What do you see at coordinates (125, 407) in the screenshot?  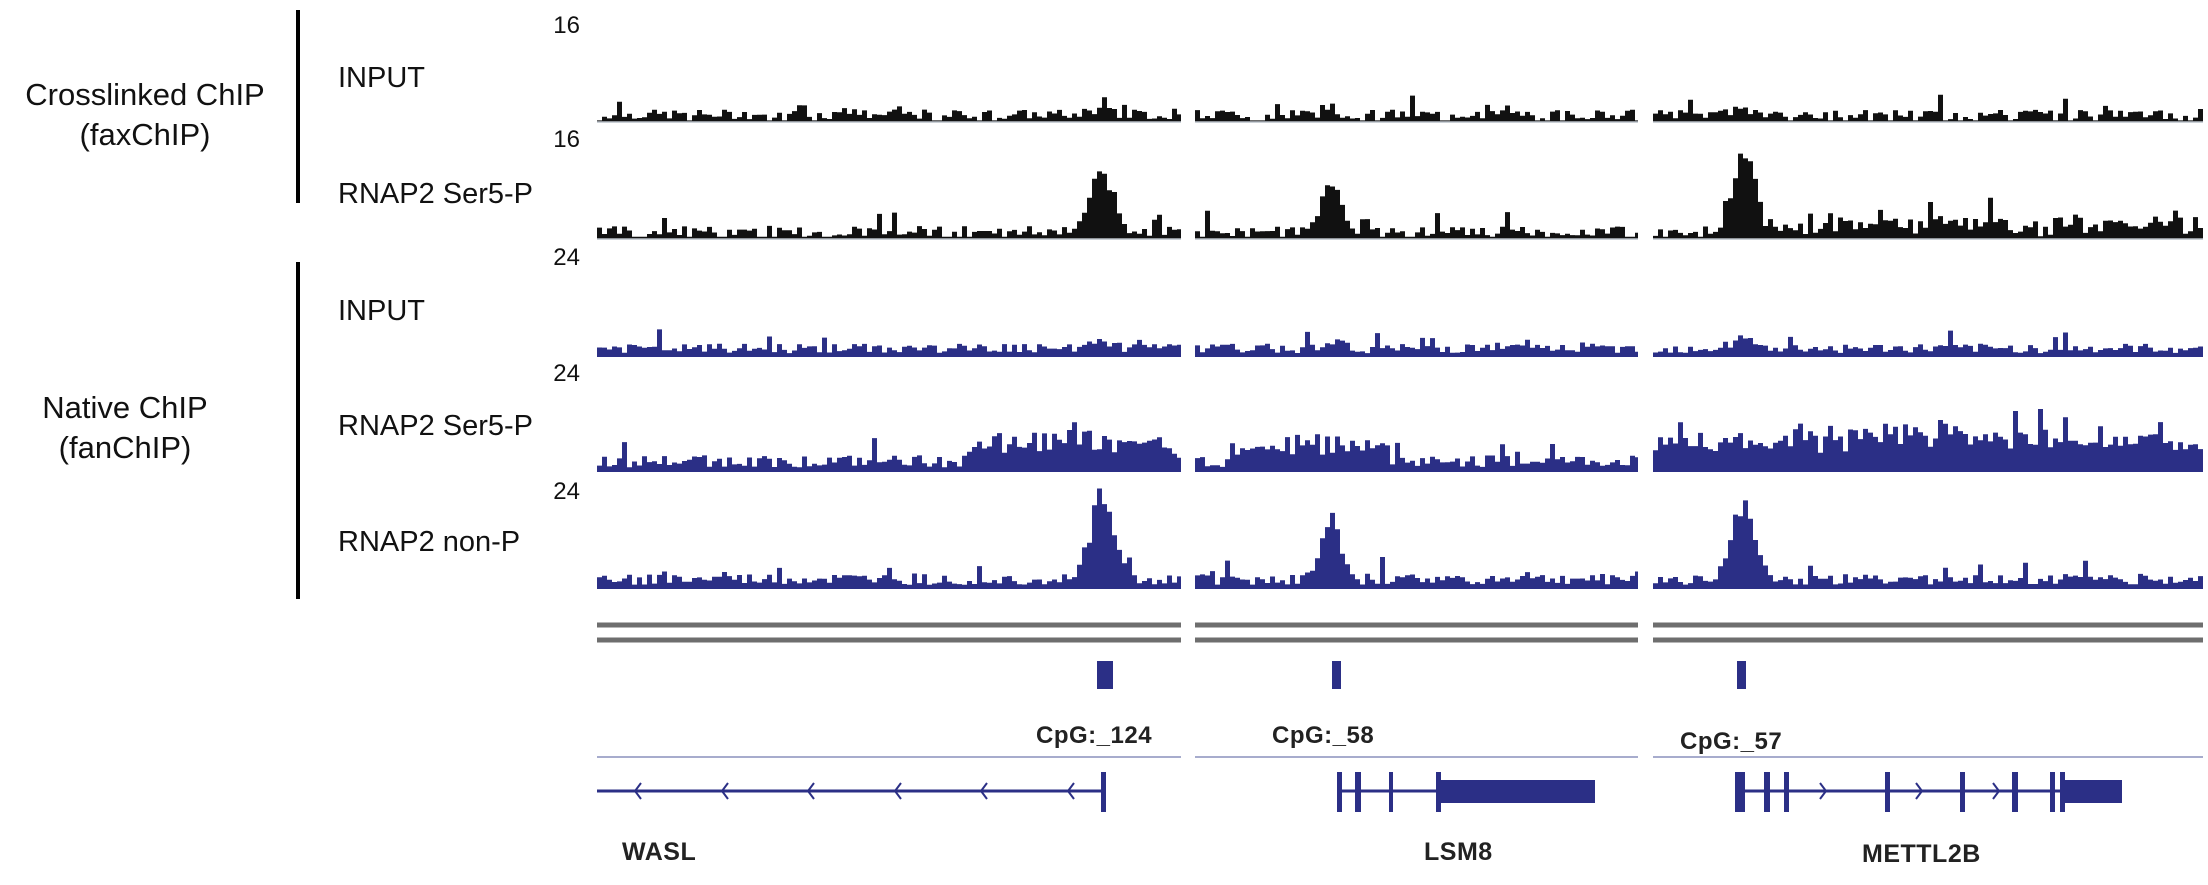 I see `group-label-native-line1: Native ChIP` at bounding box center [125, 407].